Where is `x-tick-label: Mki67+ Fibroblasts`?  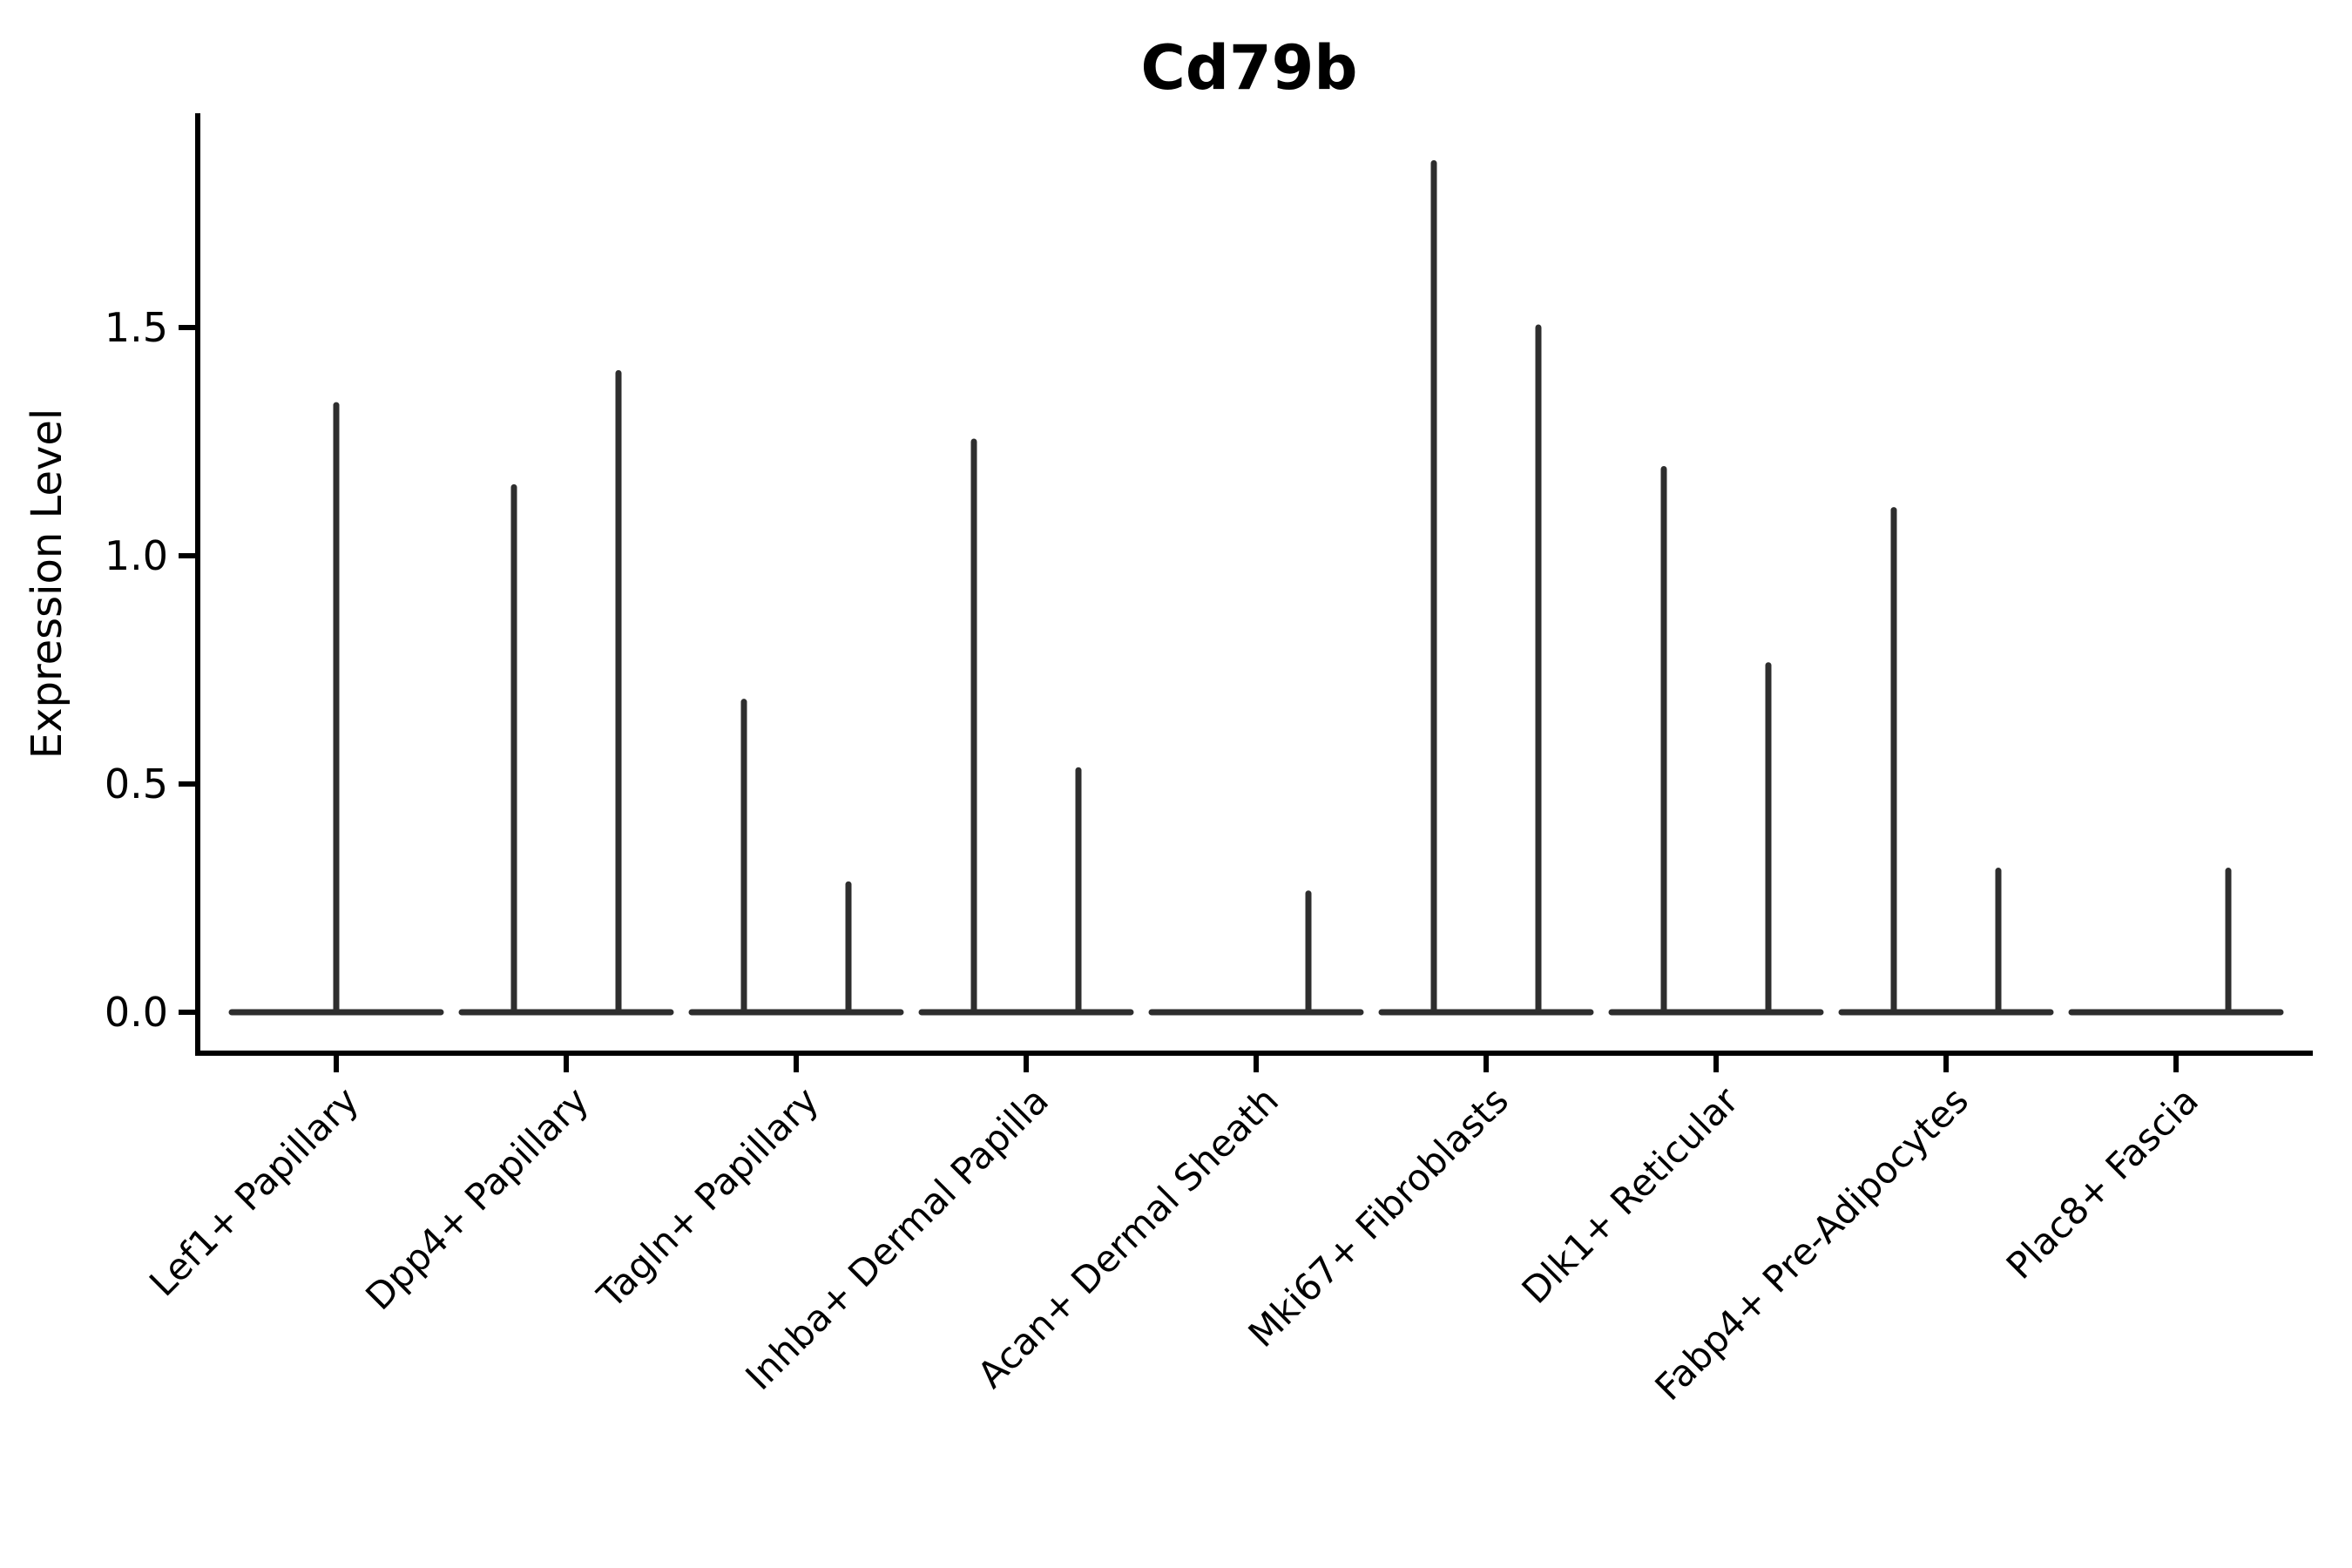 x-tick-label: Mki67+ Fibroblasts is located at coordinates (1378, 1216).